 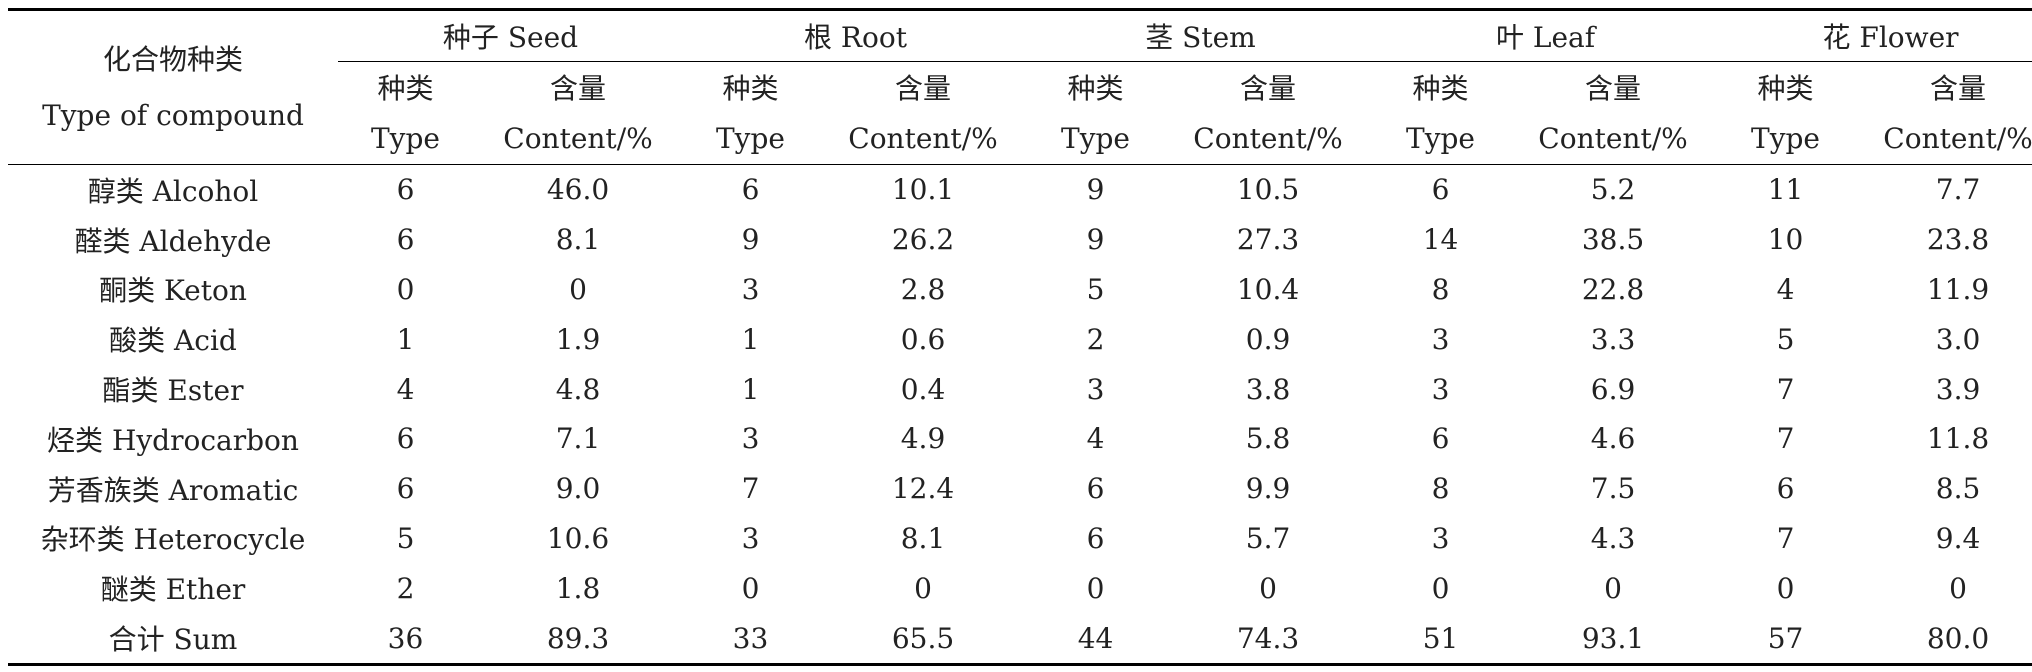 I want to click on cell: 4.6, so click(x=1613, y=439).